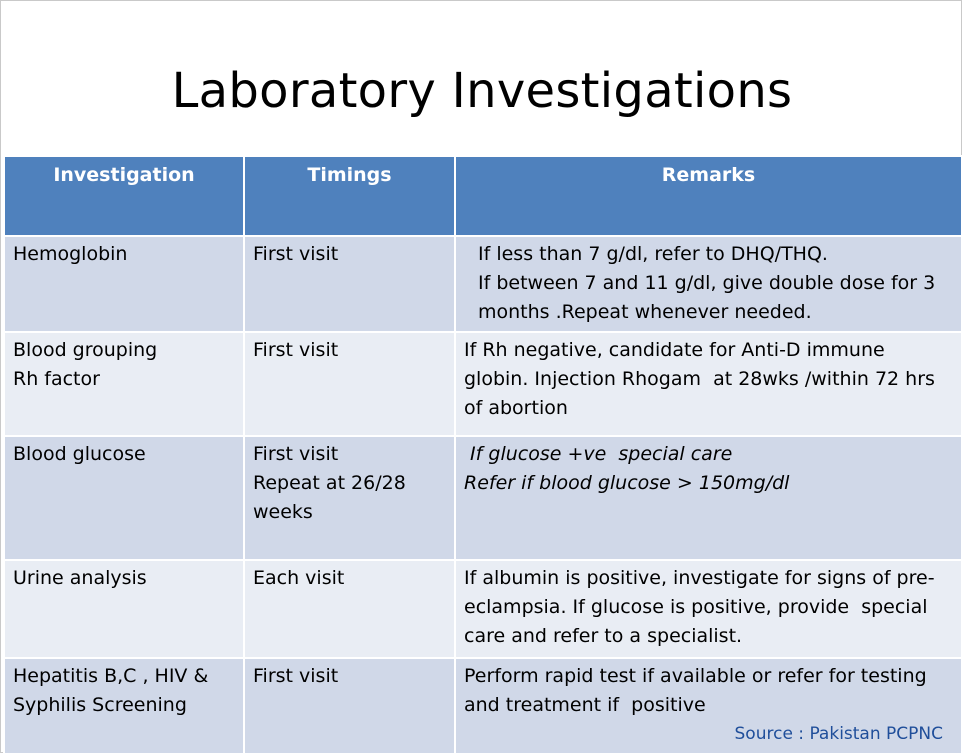  What do you see at coordinates (299, 578) in the screenshot?
I see `cell-text: Each visit` at bounding box center [299, 578].